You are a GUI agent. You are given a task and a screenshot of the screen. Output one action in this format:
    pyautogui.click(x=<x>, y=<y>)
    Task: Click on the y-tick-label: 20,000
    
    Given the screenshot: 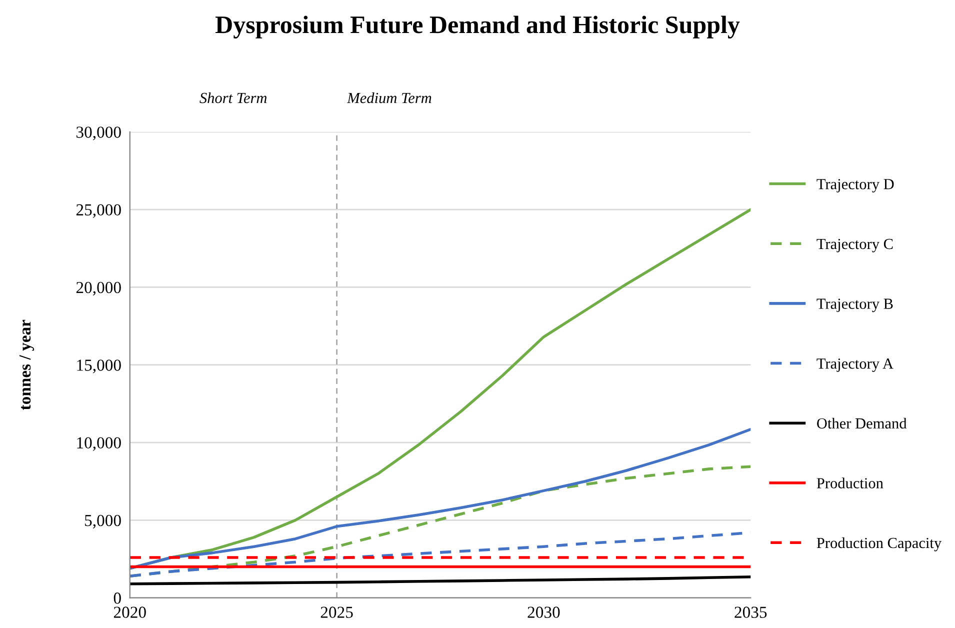 What is the action you would take?
    pyautogui.click(x=98, y=289)
    